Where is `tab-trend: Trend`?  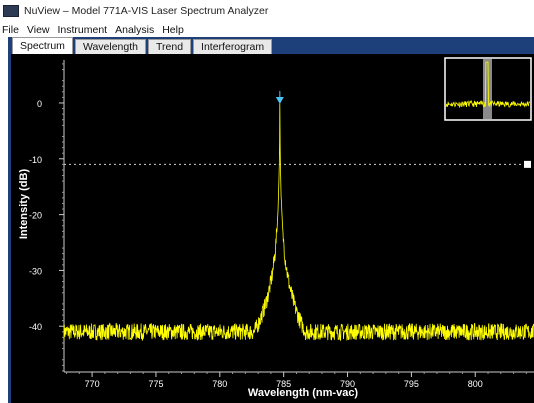 tab-trend: Trend is located at coordinates (170, 46).